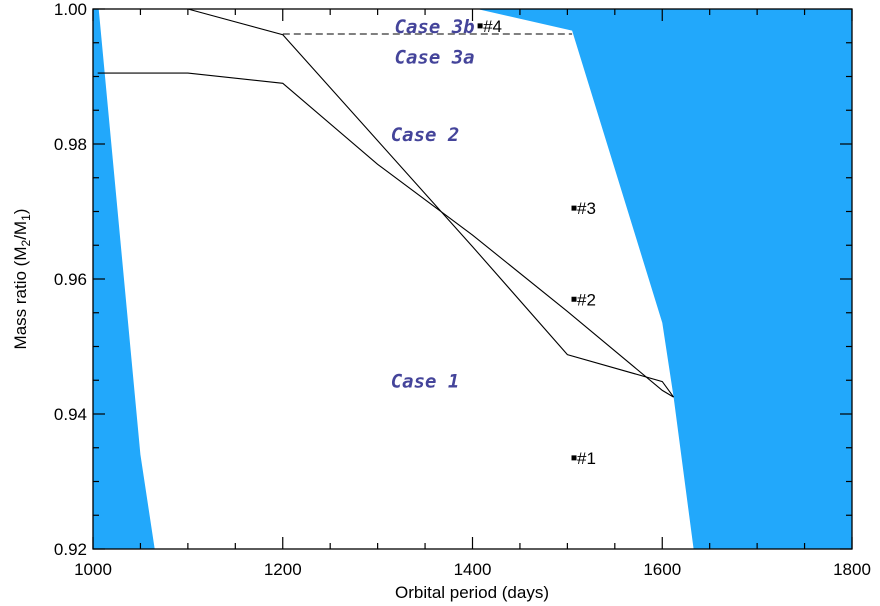  I want to click on y-tick-label: 0.98, so click(70, 144).